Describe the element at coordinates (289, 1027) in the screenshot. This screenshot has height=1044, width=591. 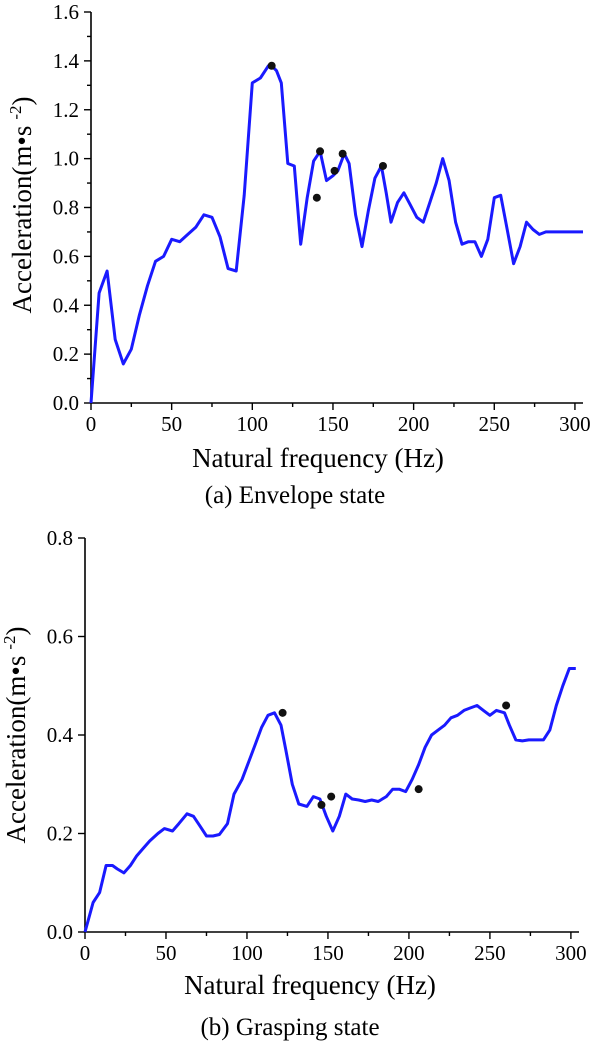
I see `panel-b-caption: (b) Grasping state` at that location.